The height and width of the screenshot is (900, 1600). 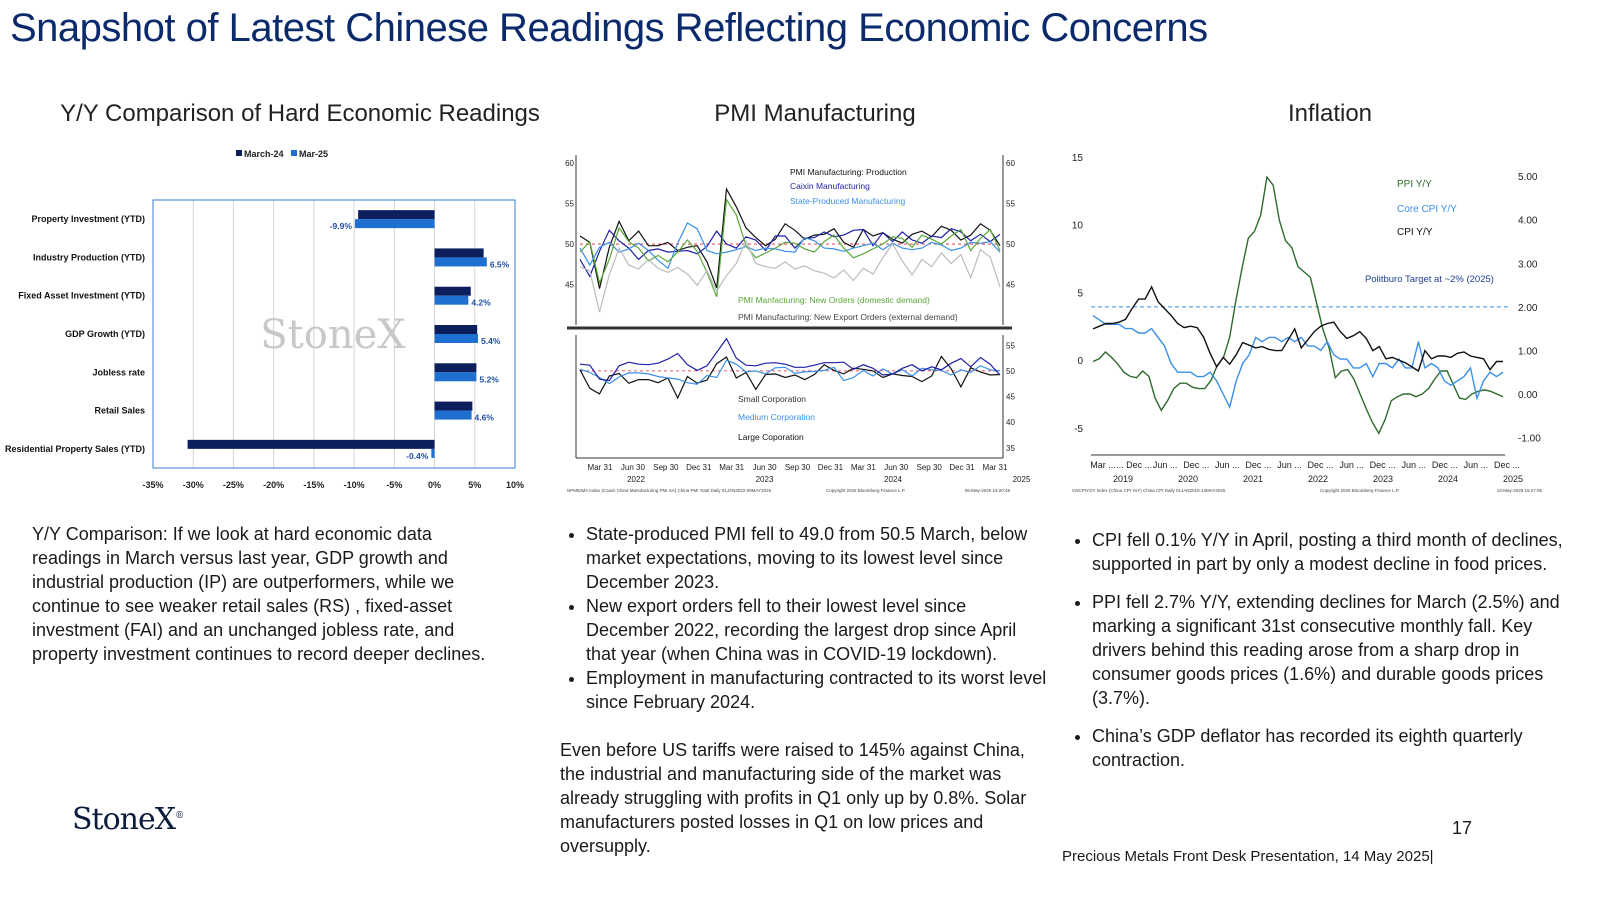 What do you see at coordinates (75, 449) in the screenshot?
I see `category-label: Residential Property Sales (YTD)` at bounding box center [75, 449].